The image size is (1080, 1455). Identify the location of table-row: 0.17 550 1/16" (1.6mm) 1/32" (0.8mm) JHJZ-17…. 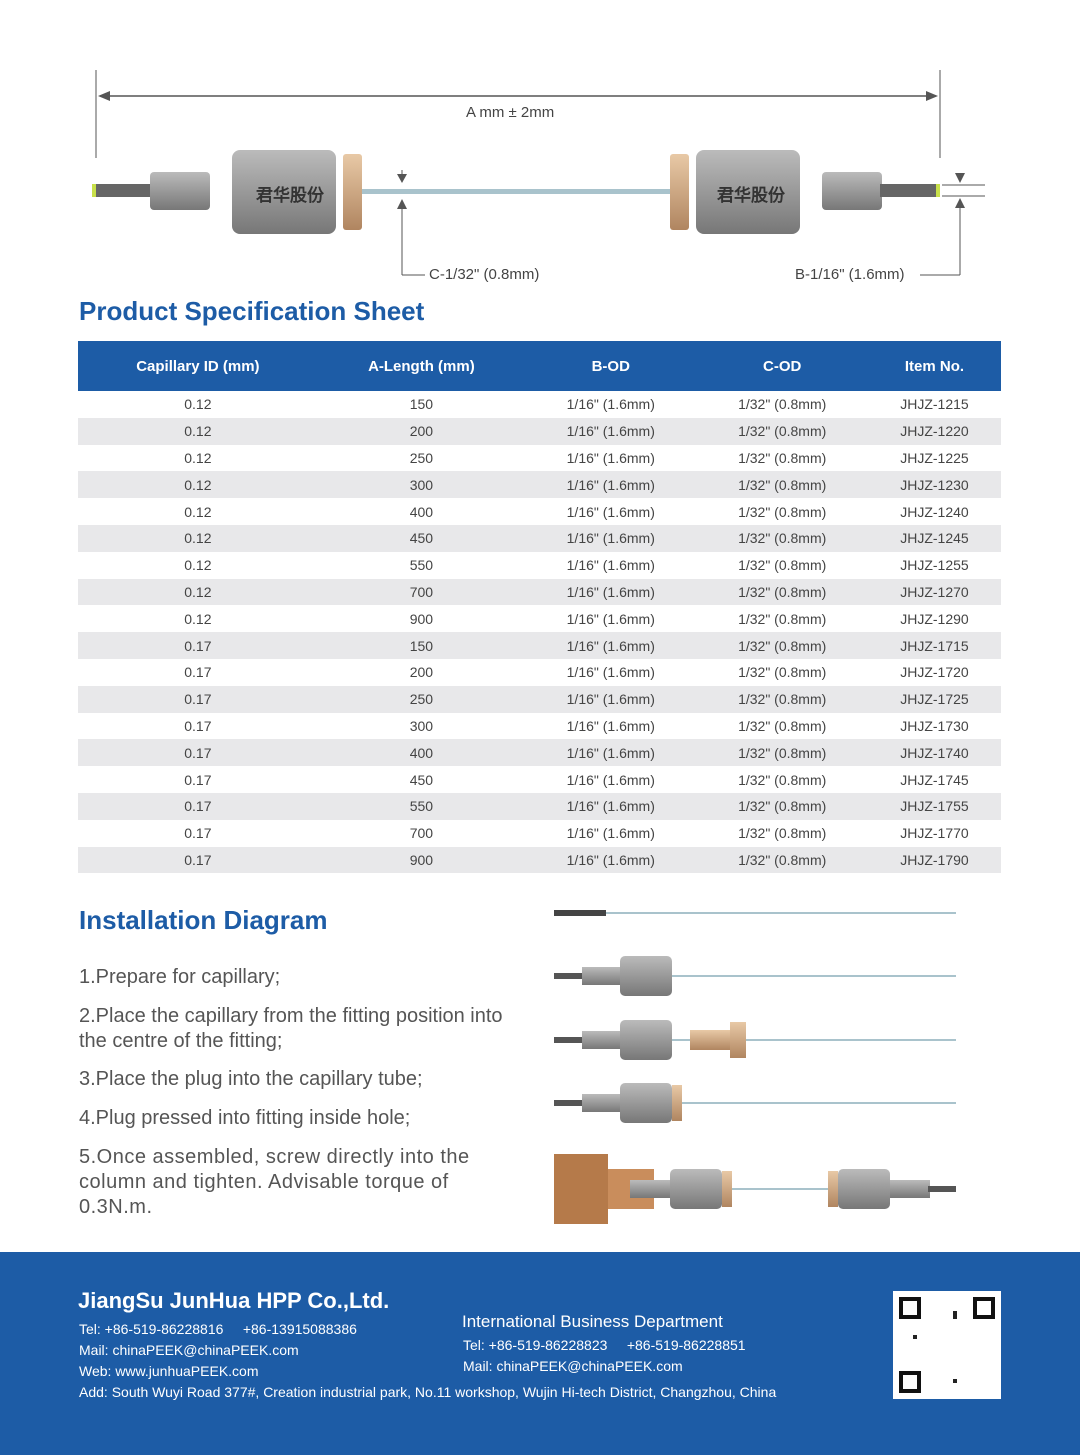
(539, 806).